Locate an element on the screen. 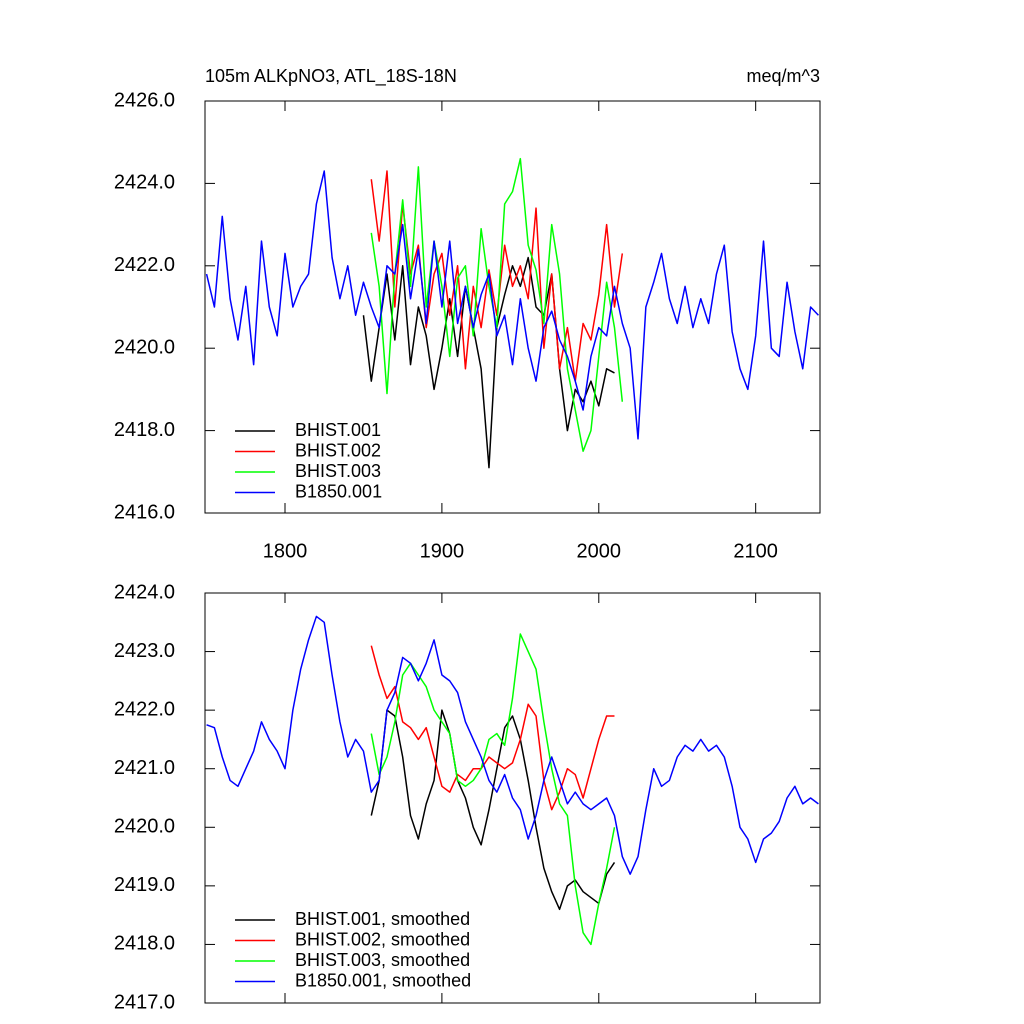 Image resolution: width=1024 pixels, height=1024 pixels. legend-label: BHIST.001 is located at coordinates (338, 430).